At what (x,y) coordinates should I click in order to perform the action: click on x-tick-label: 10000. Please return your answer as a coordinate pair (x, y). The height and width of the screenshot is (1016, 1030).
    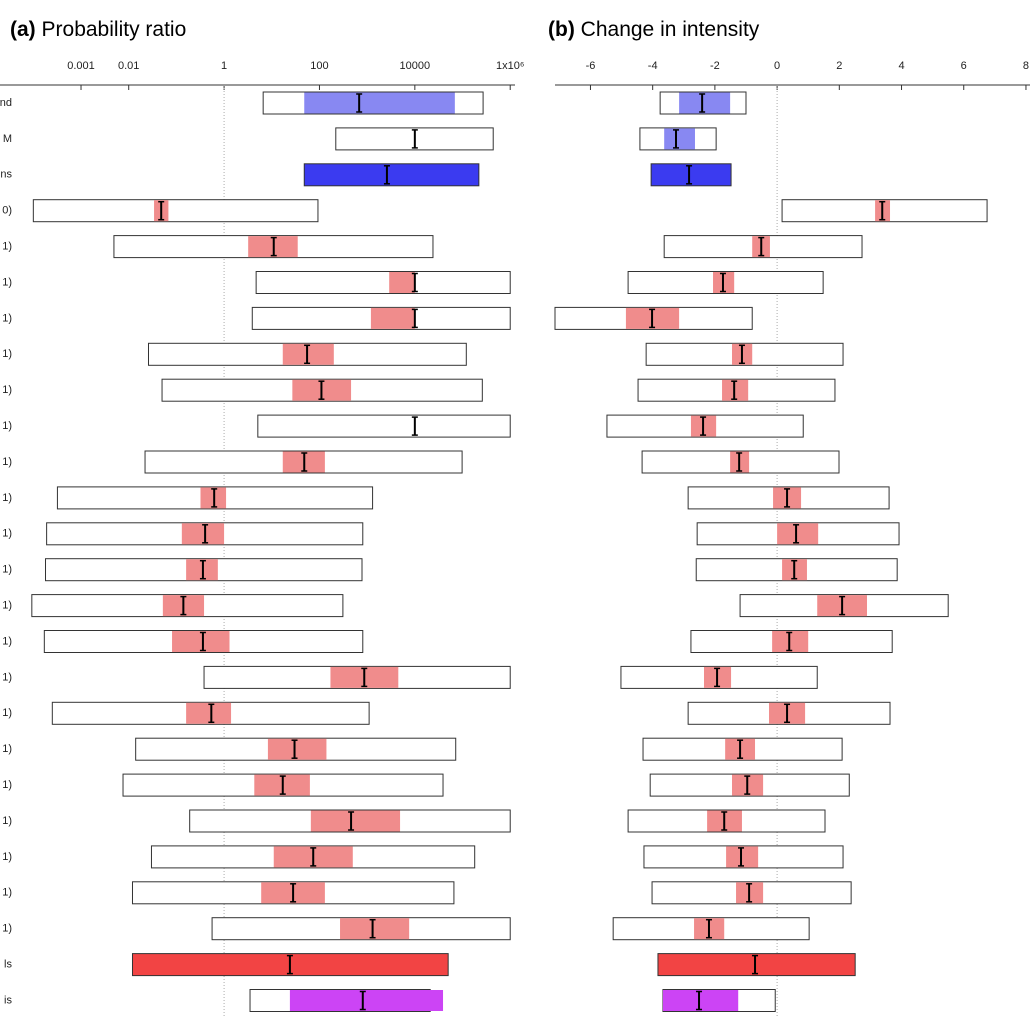
    Looking at the image, I should click on (415, 66).